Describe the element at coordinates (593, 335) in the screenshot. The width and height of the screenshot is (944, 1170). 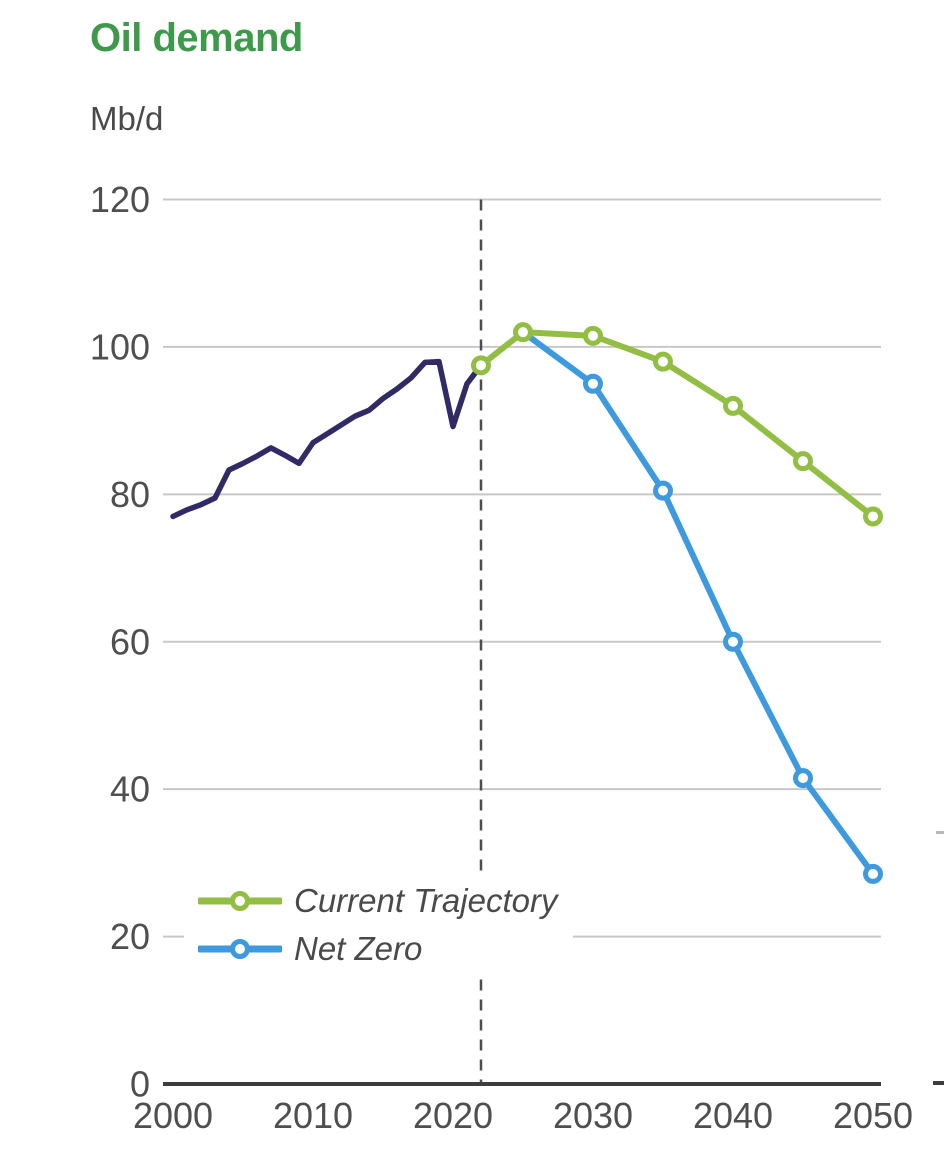
I see `current-trajectory-marker-2030` at that location.